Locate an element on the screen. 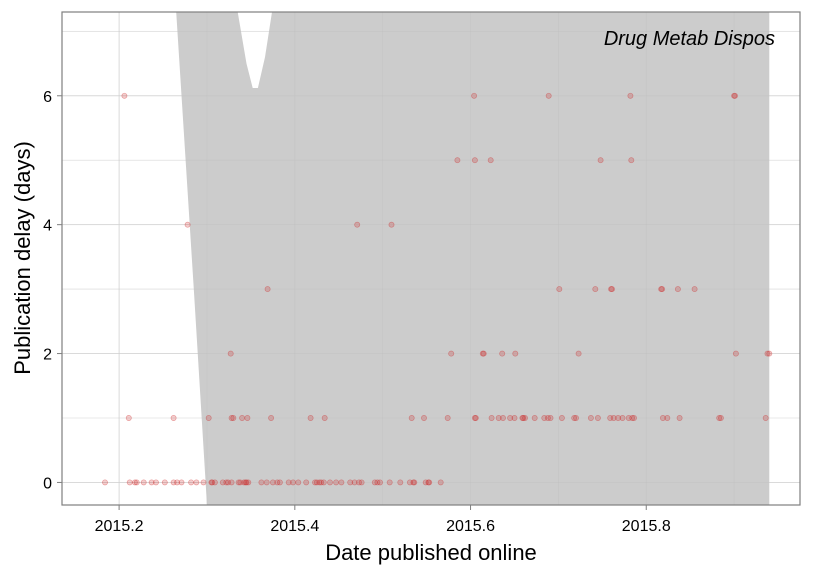 This screenshot has height=570, width=825. y-tick-label: 4 is located at coordinates (47, 226).